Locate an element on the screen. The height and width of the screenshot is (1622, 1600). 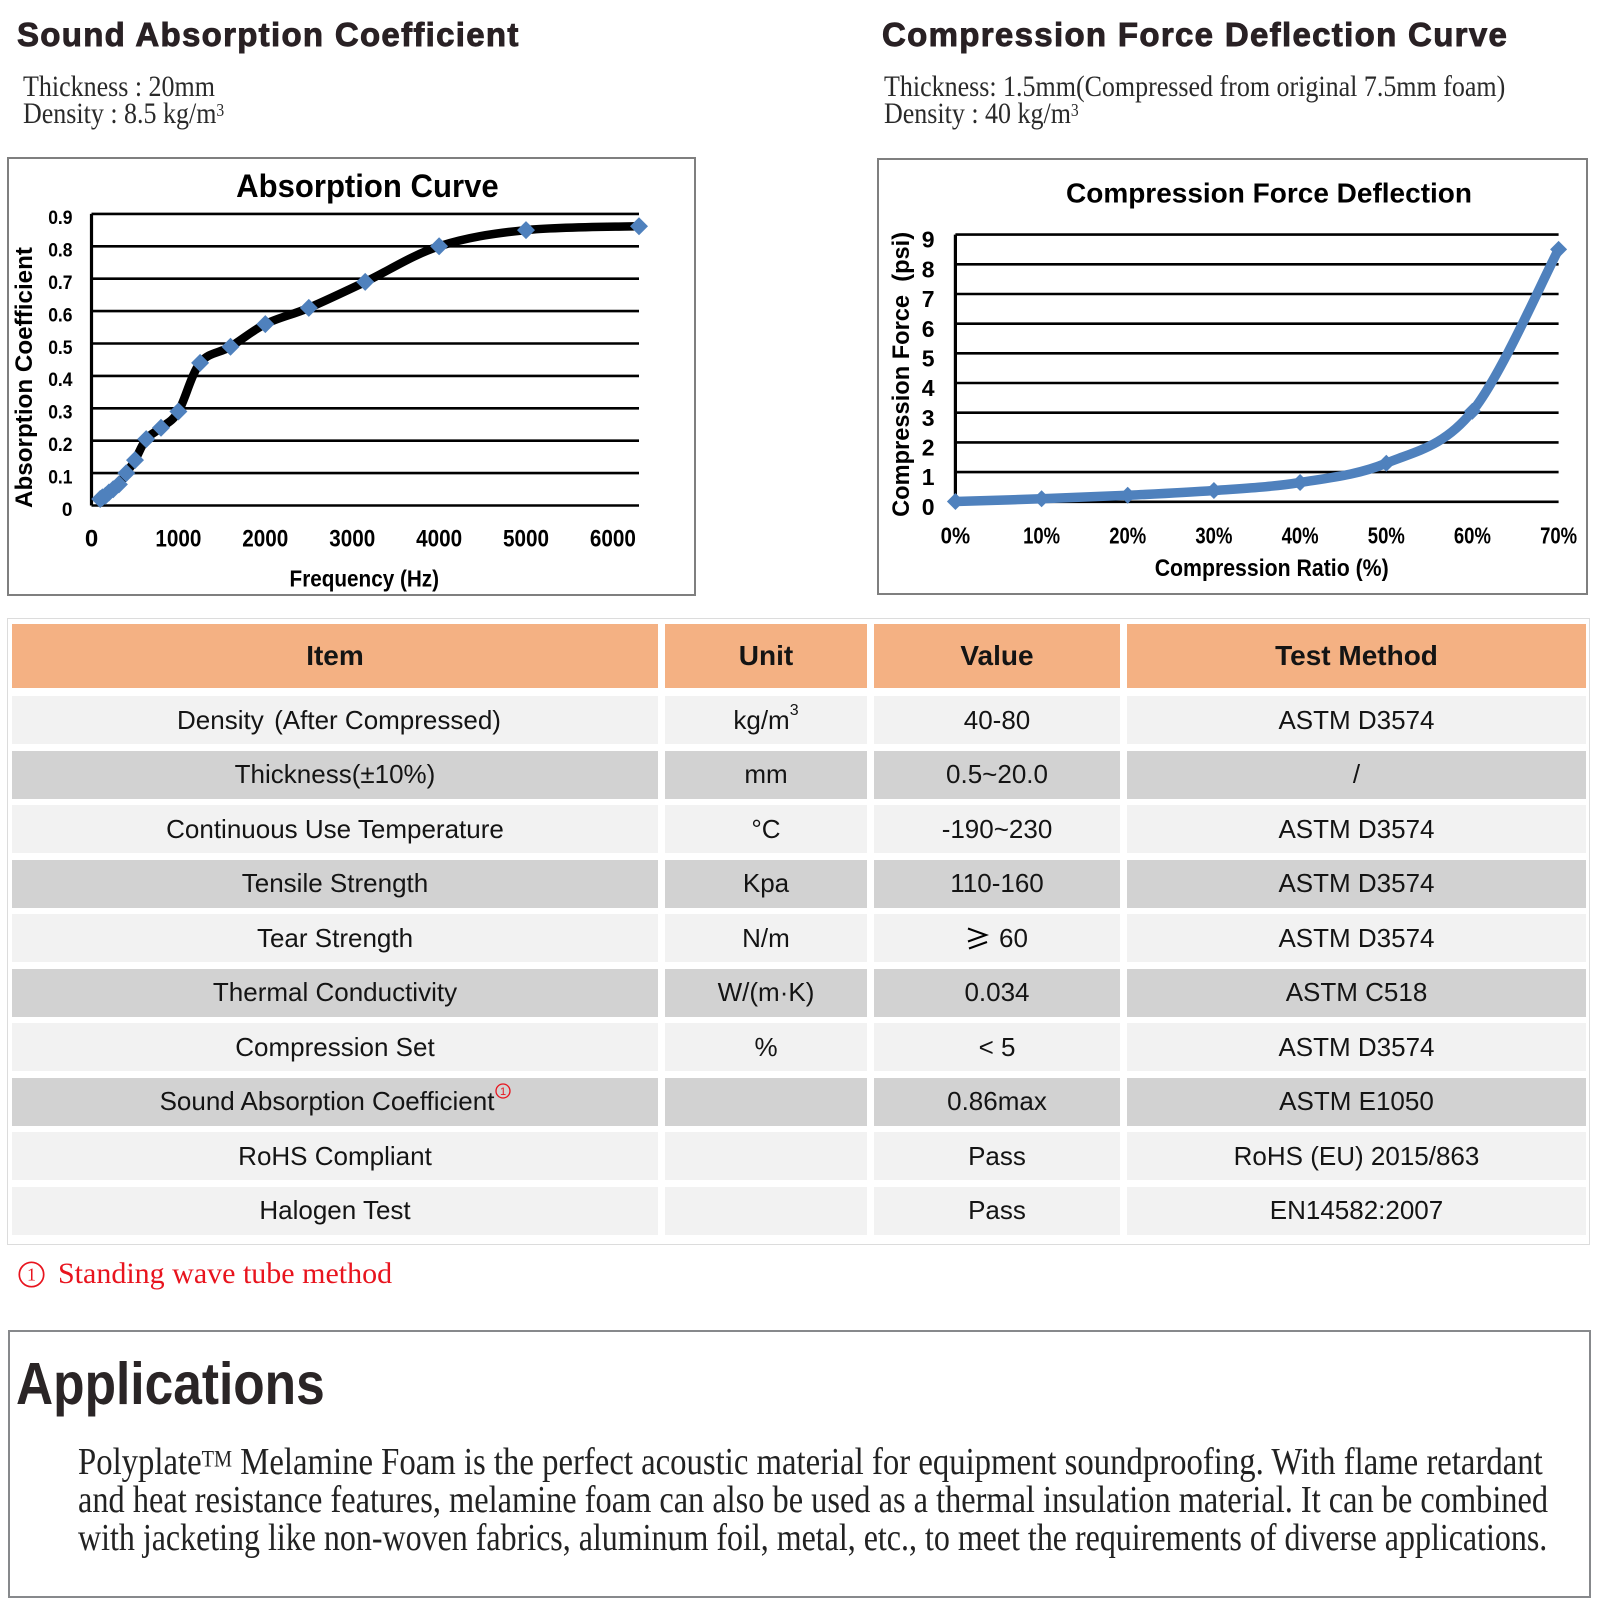
svg-text: Compression Force (psi) is located at coordinates (901, 374).